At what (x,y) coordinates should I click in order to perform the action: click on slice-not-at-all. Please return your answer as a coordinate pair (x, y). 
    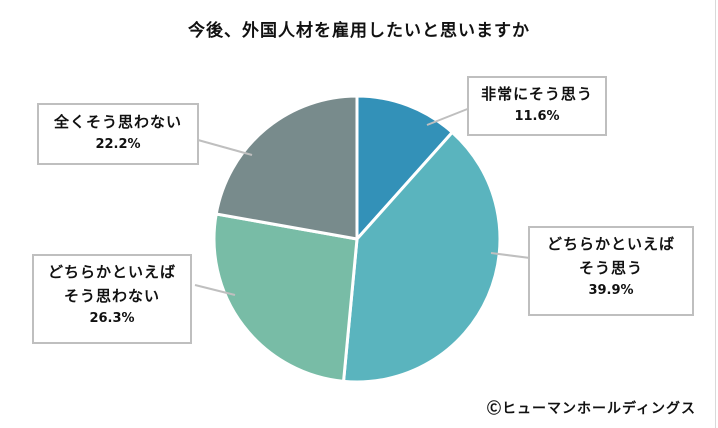
    Looking at the image, I should click on (286, 167).